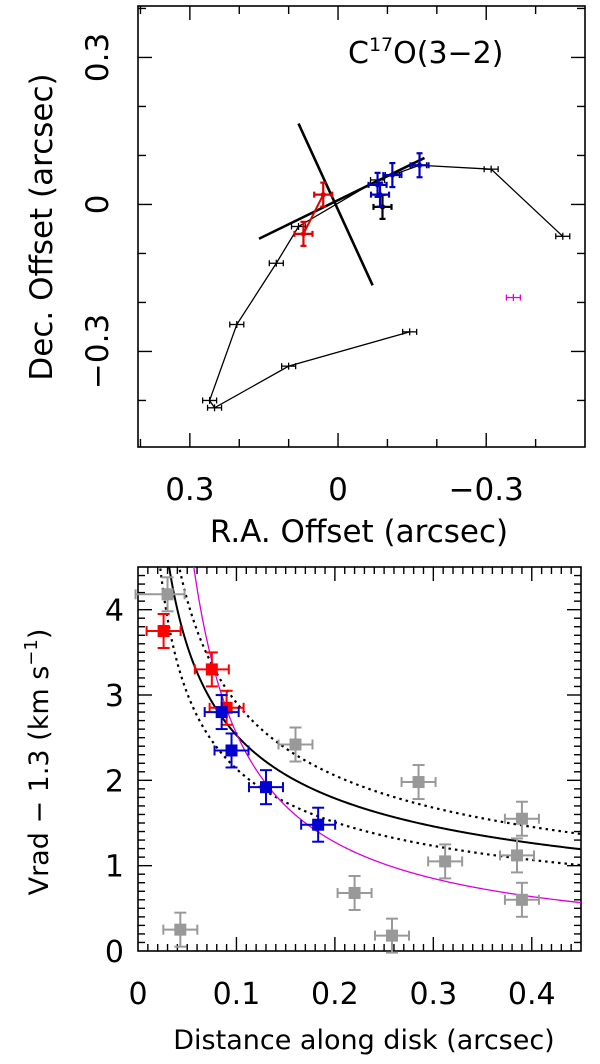 This screenshot has height=1064, width=600. I want to click on map-title: C17O(3−2), so click(425, 52).